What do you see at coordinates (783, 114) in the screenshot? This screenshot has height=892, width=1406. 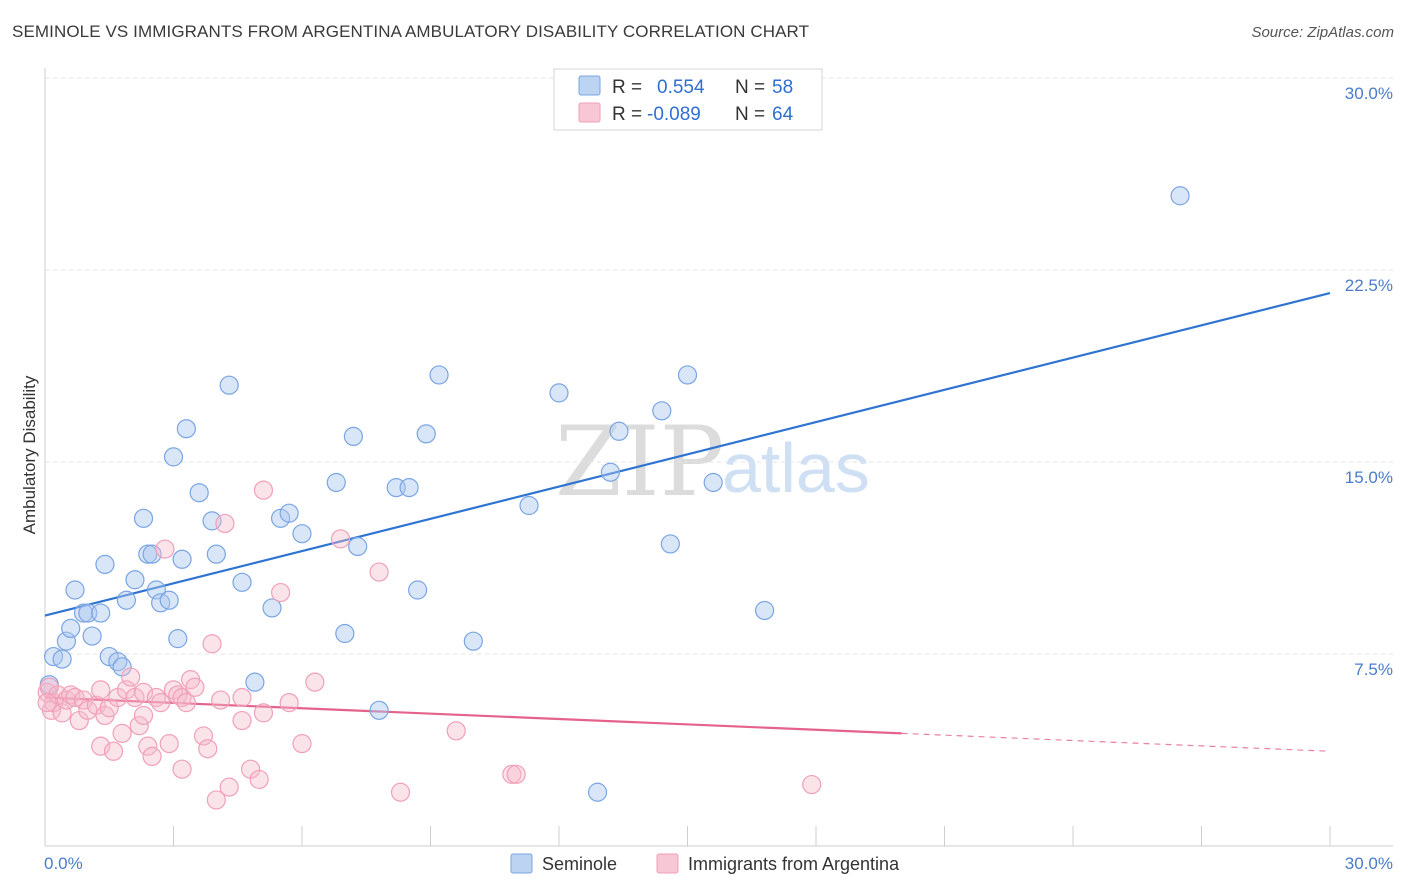 I see `legend-n-value-2: 64` at bounding box center [783, 114].